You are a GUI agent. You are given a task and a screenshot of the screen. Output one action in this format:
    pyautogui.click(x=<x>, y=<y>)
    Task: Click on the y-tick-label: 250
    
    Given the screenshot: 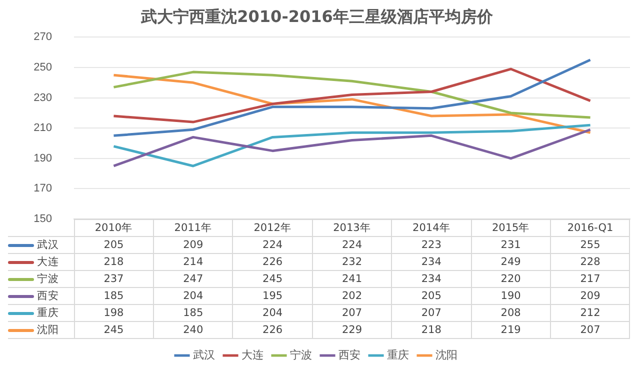 What is the action you would take?
    pyautogui.click(x=43, y=68)
    